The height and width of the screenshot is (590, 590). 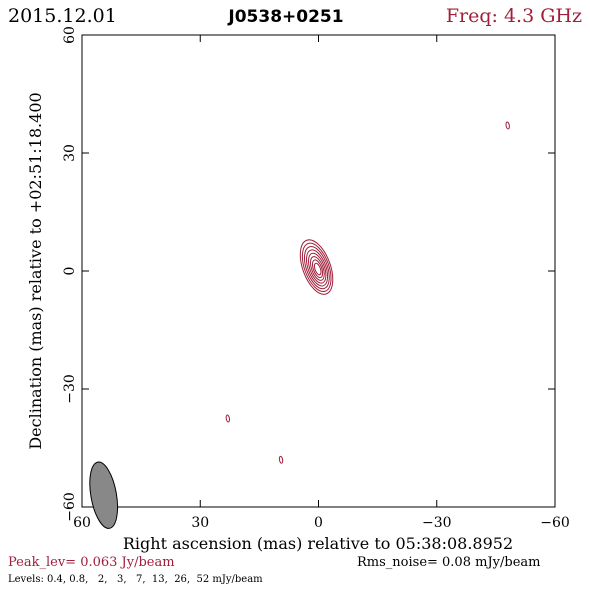 What do you see at coordinates (555, 523) in the screenshot?
I see `x-tick-label: −60` at bounding box center [555, 523].